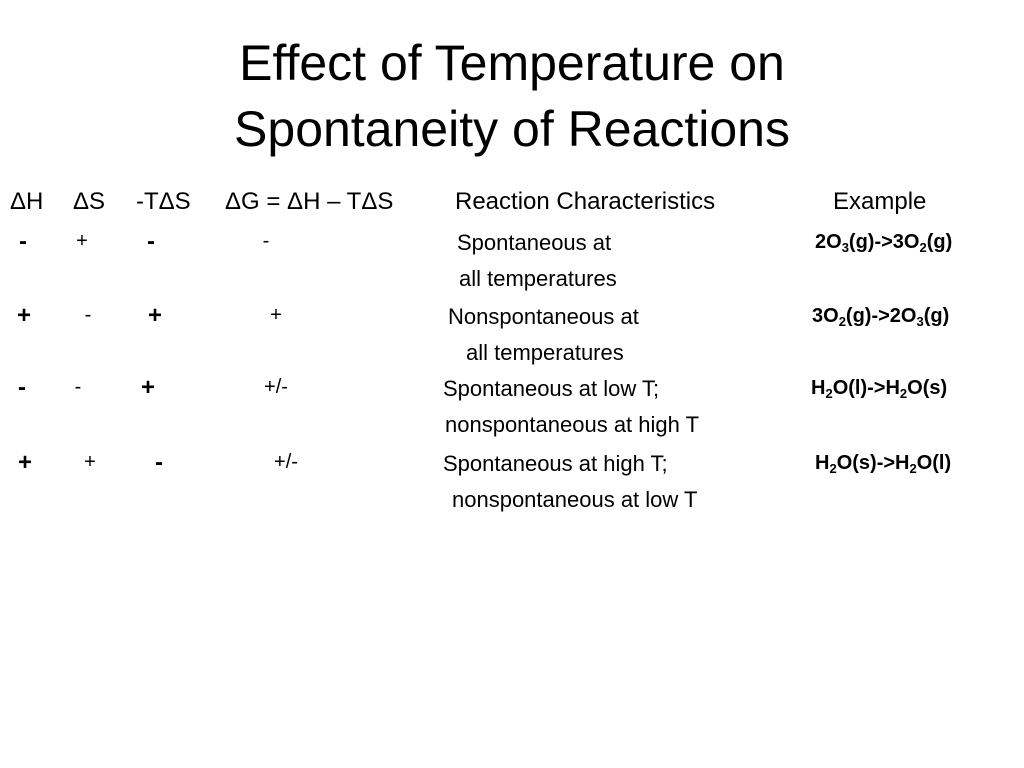 This screenshot has height=768, width=1024. I want to click on characteristic-line: Nonspontaneous at, so click(543, 316).